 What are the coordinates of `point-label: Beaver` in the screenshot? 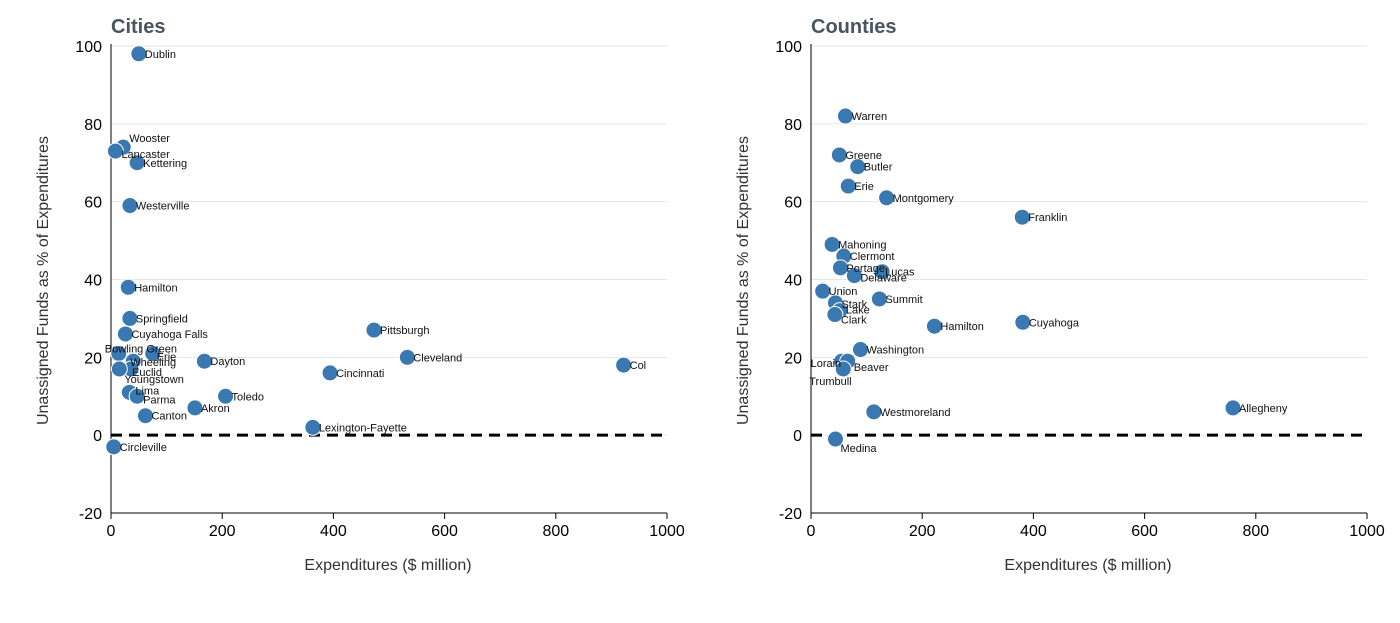 It's located at (871, 368).